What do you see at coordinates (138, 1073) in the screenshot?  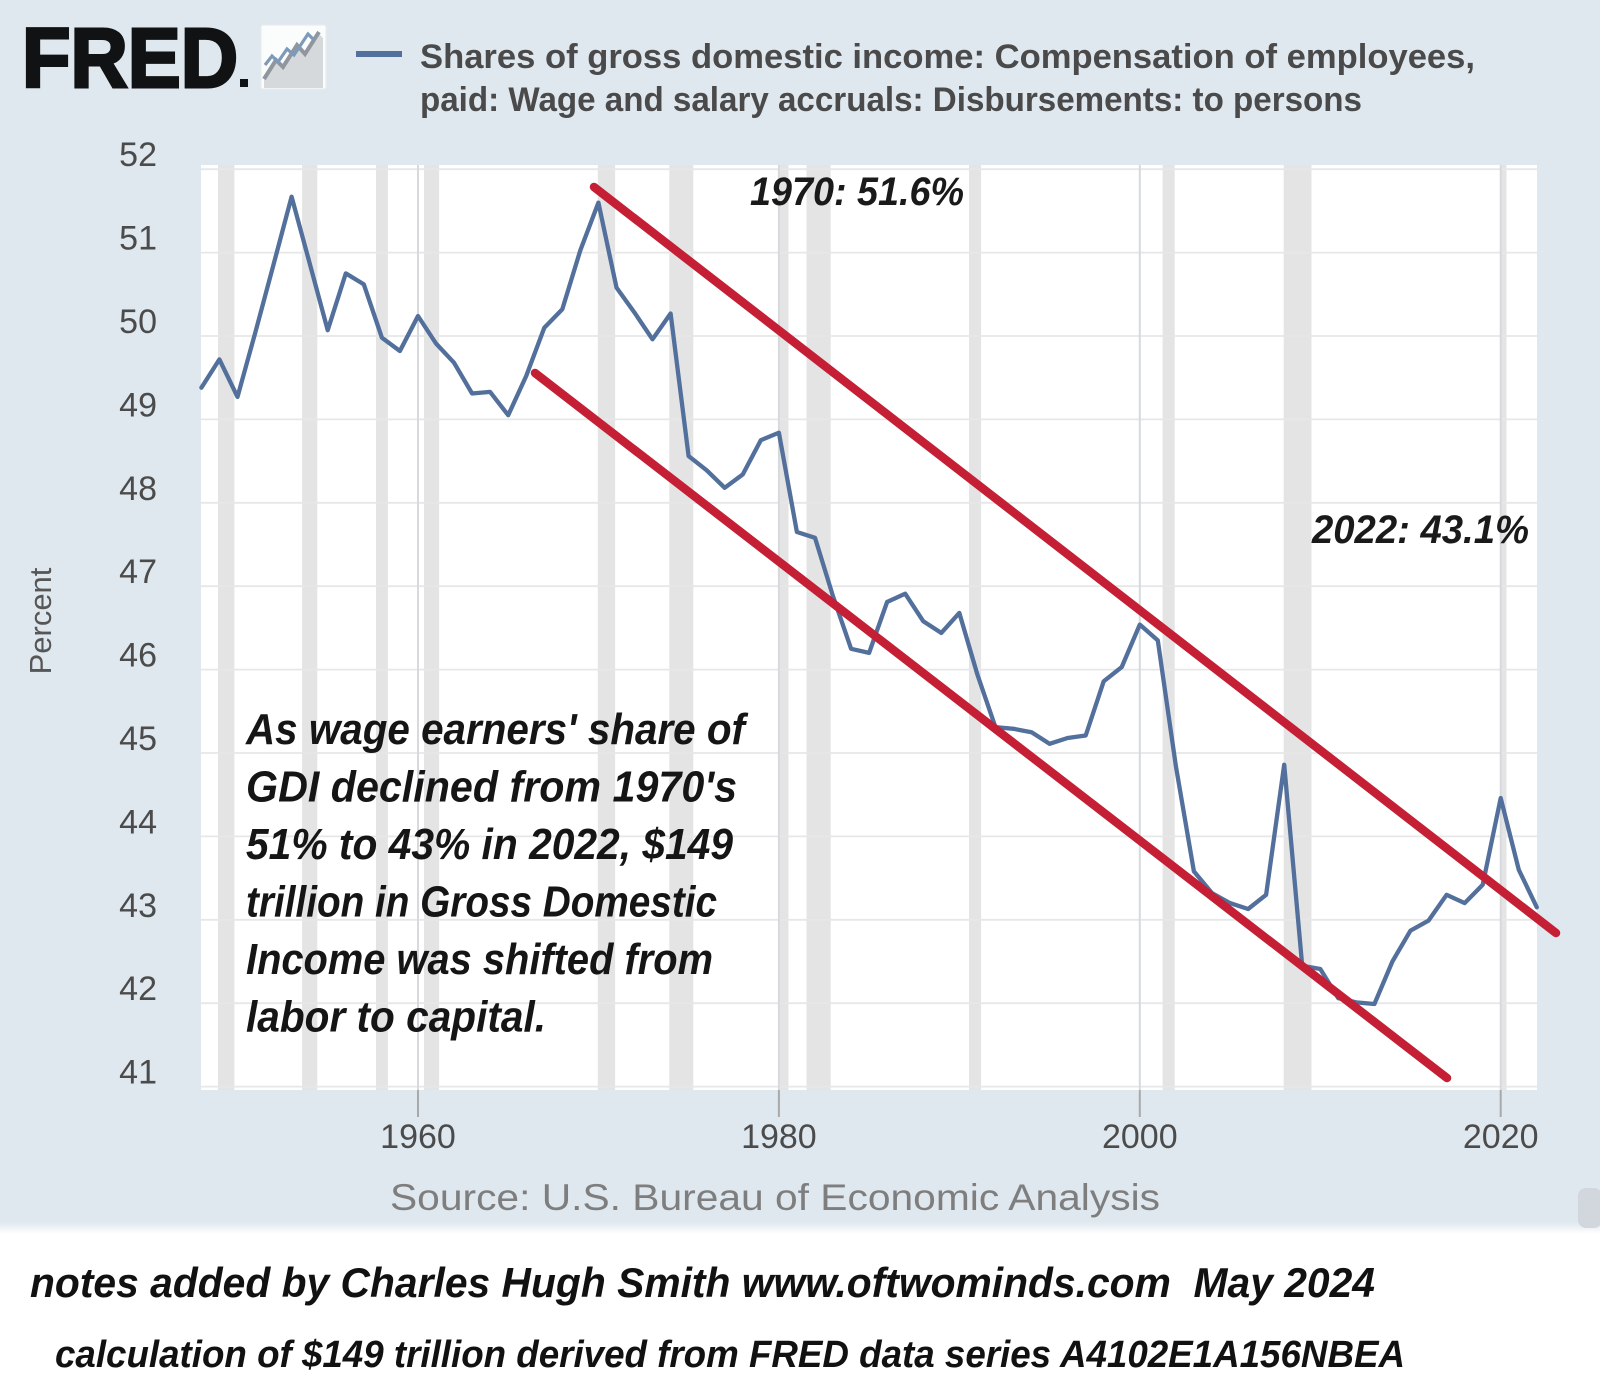 I see `svg-text: 41` at bounding box center [138, 1073].